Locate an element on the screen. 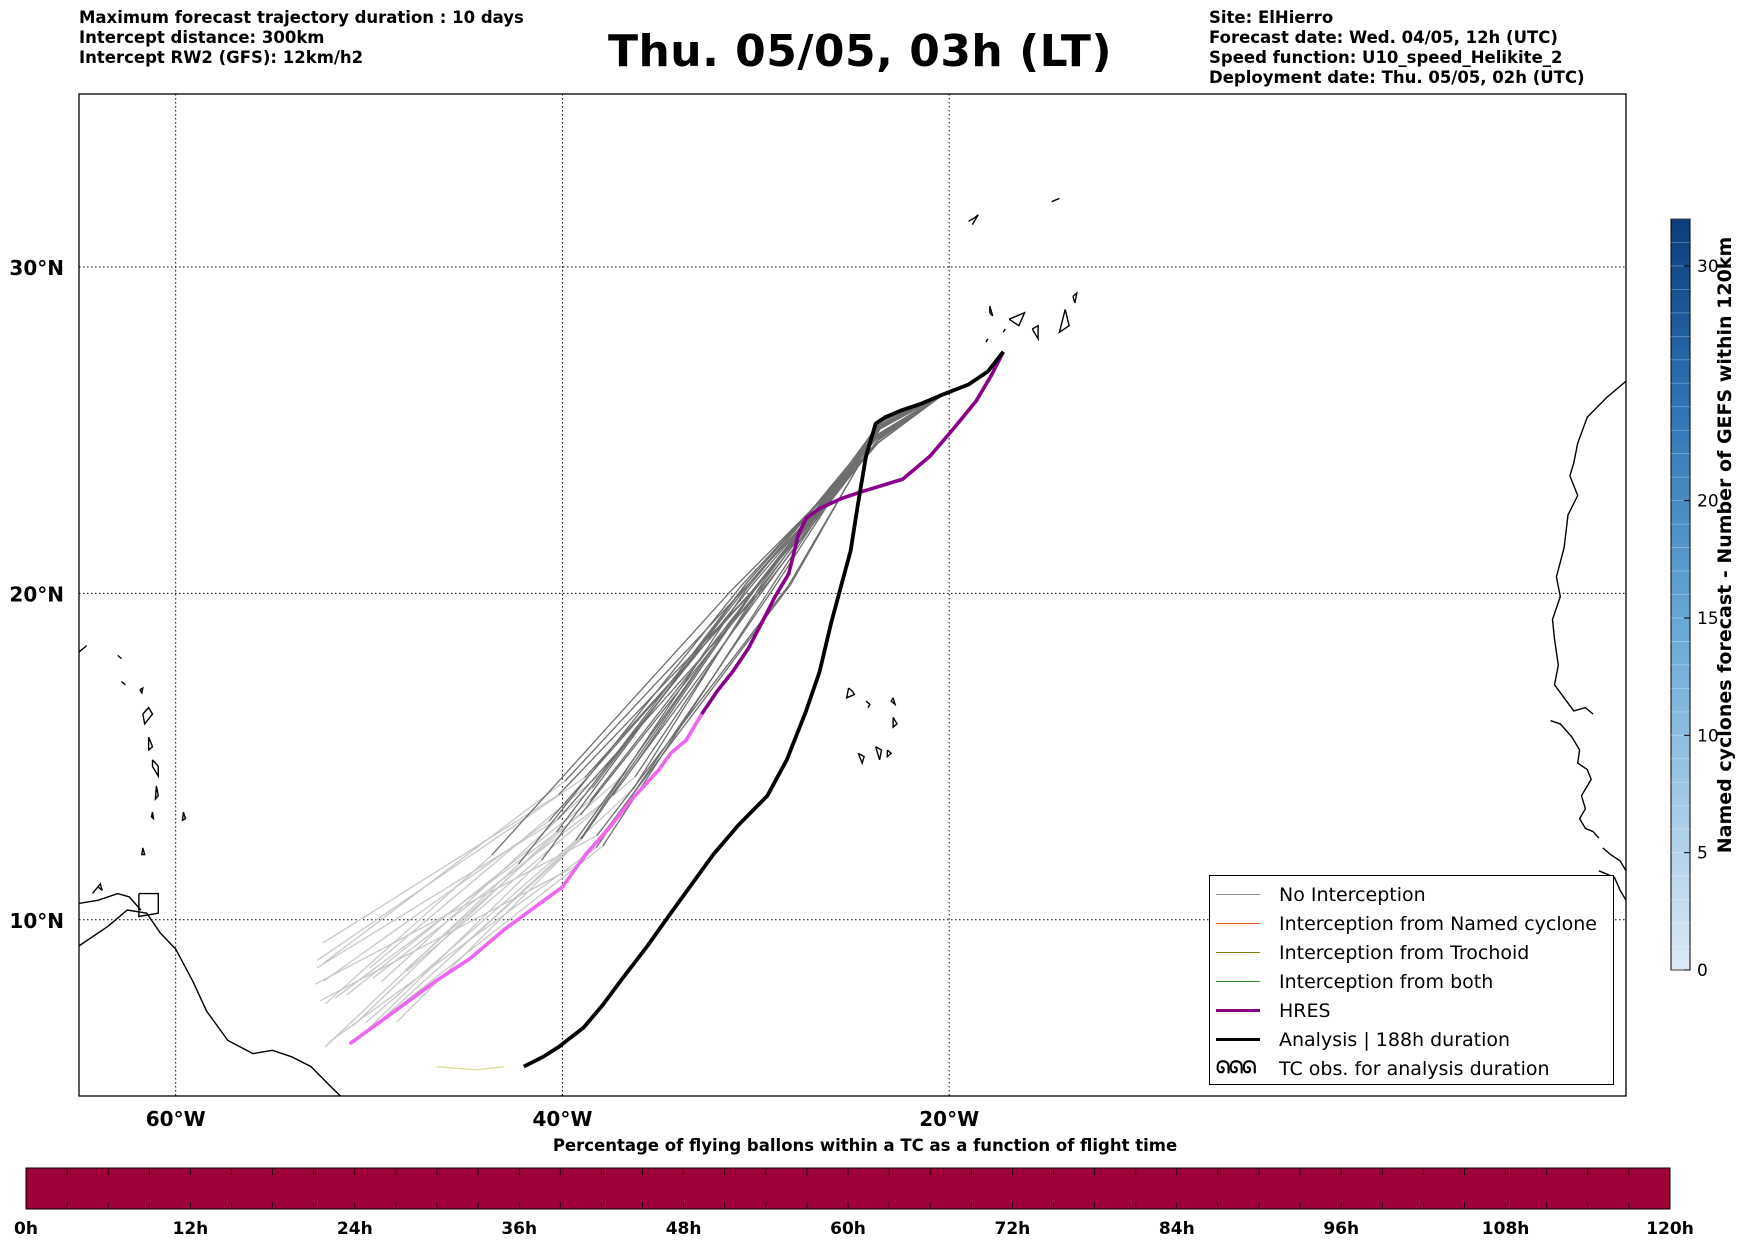 The image size is (1752, 1241). colorbar-tick-label: 30 is located at coordinates (1708, 267).